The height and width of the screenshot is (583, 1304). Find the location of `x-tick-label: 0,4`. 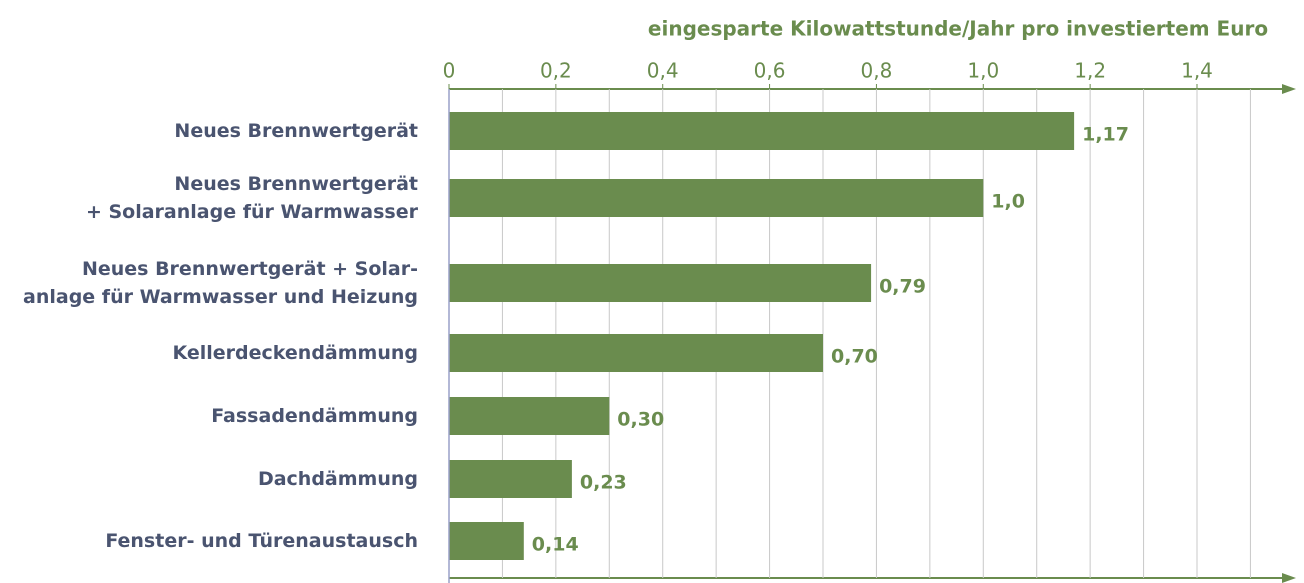

x-tick-label: 0,4 is located at coordinates (663, 71).